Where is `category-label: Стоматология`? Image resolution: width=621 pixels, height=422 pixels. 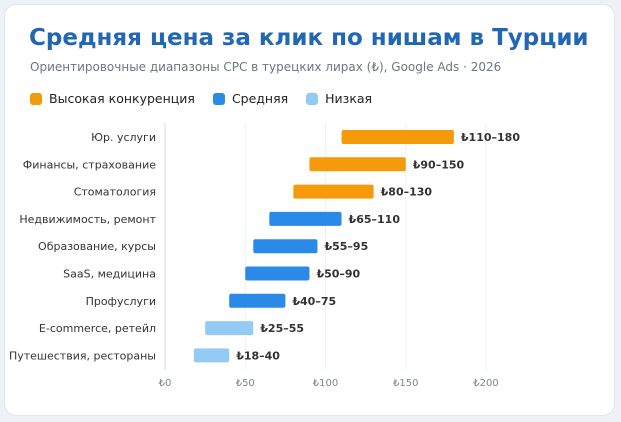
category-label: Стоматология is located at coordinates (115, 192).